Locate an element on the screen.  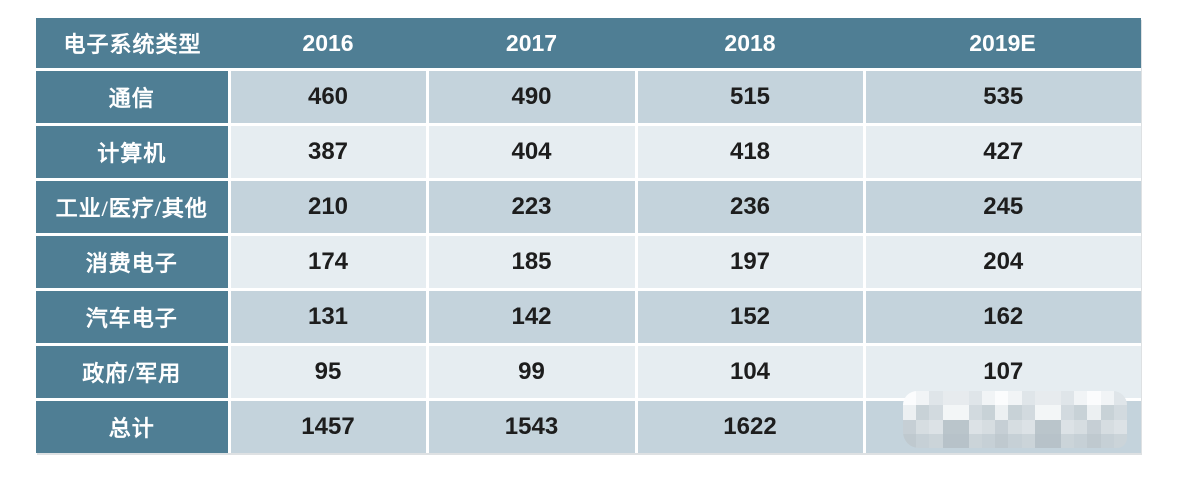
table-cell: 142 is located at coordinates (530, 316).